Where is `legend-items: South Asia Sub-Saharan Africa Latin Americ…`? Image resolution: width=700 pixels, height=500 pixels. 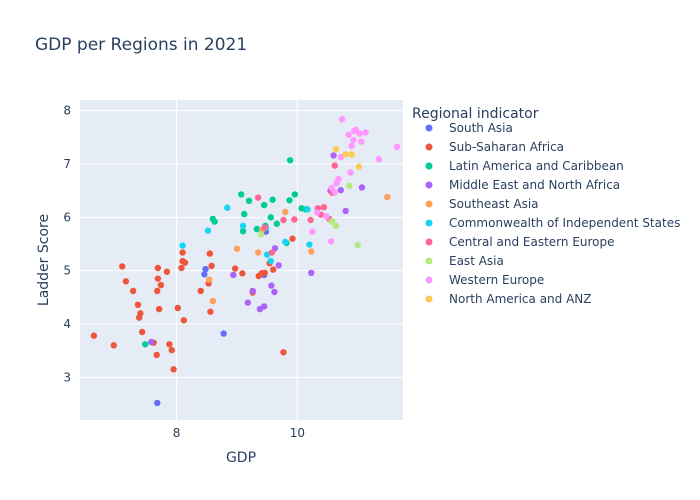
legend-items: South Asia Sub-Saharan Africa Latin Americ… is located at coordinates (552, 213).